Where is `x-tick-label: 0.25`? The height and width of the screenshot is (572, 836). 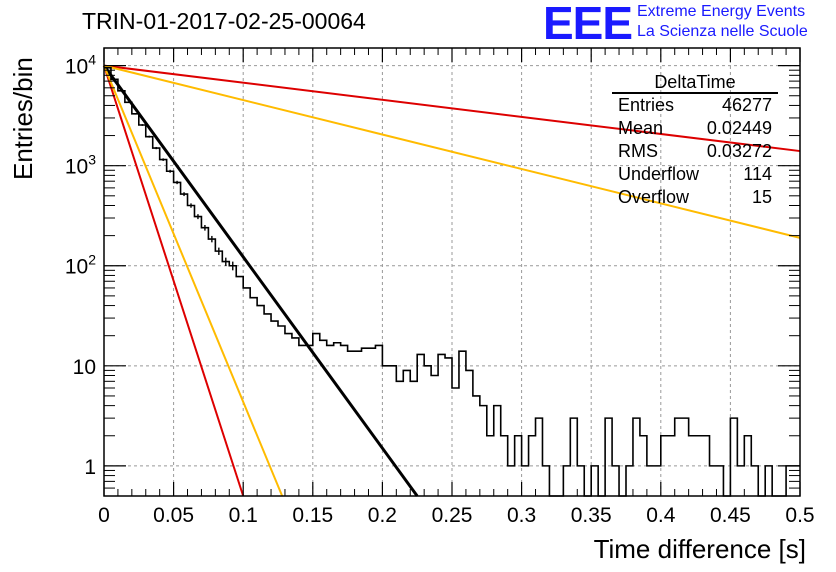
x-tick-label: 0.25 is located at coordinates (452, 515).